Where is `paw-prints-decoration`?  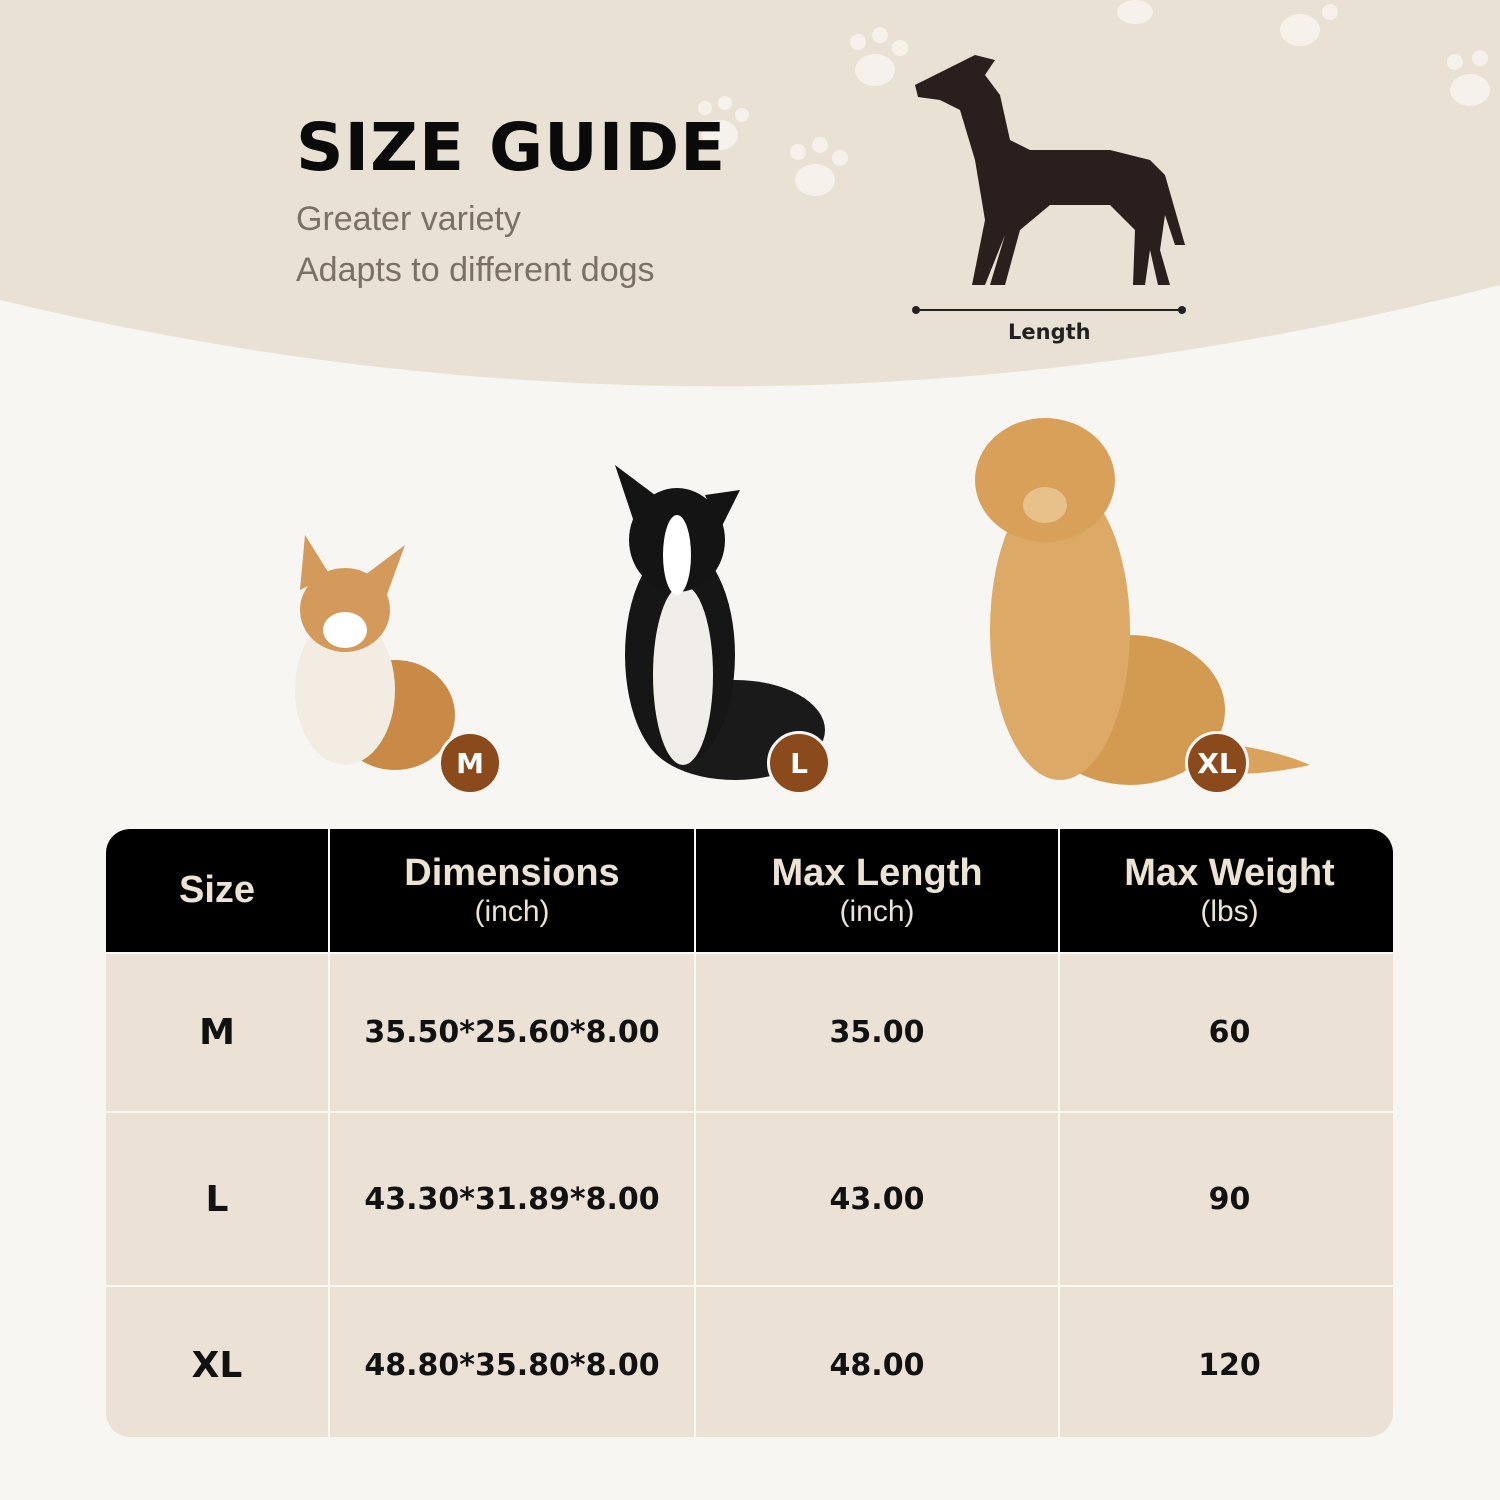 paw-prints-decoration is located at coordinates (1094, 98).